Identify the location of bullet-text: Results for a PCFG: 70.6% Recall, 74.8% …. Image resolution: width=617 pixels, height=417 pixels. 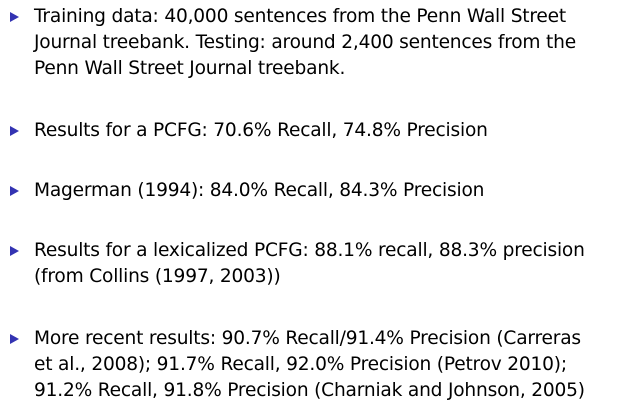
(261, 131).